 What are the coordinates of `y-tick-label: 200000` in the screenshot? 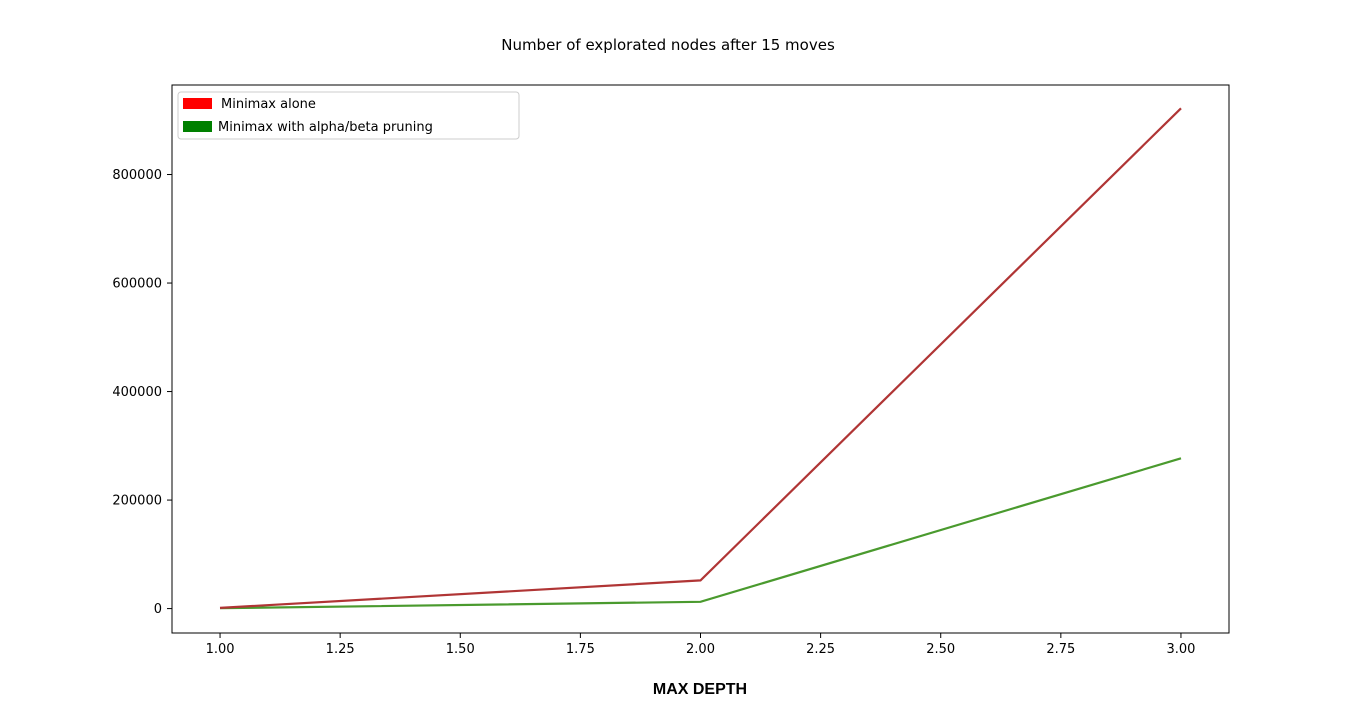 It's located at (137, 501).